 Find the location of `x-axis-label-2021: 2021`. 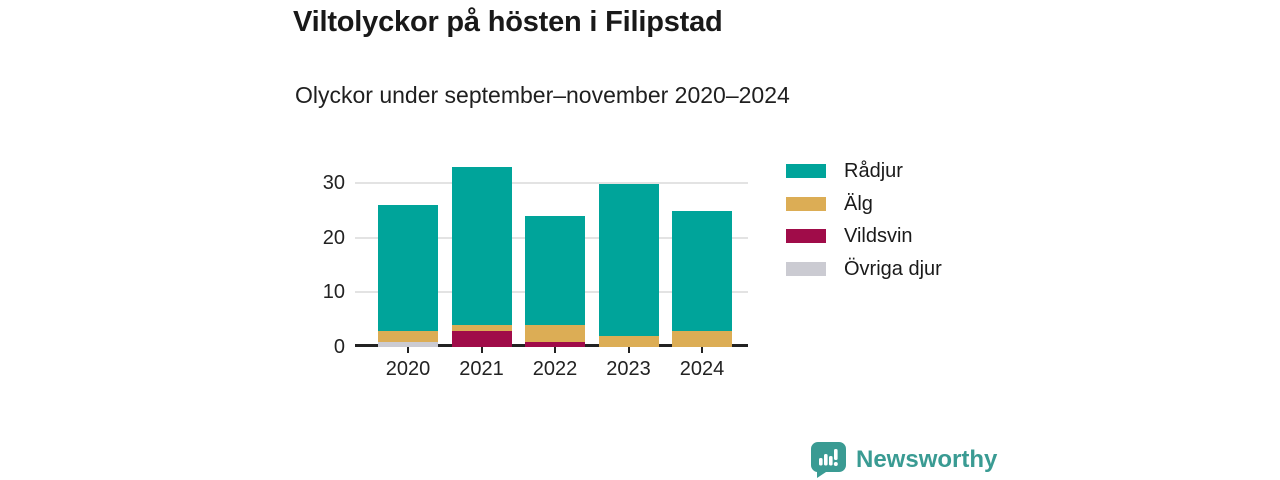

x-axis-label-2021: 2021 is located at coordinates (481, 369).